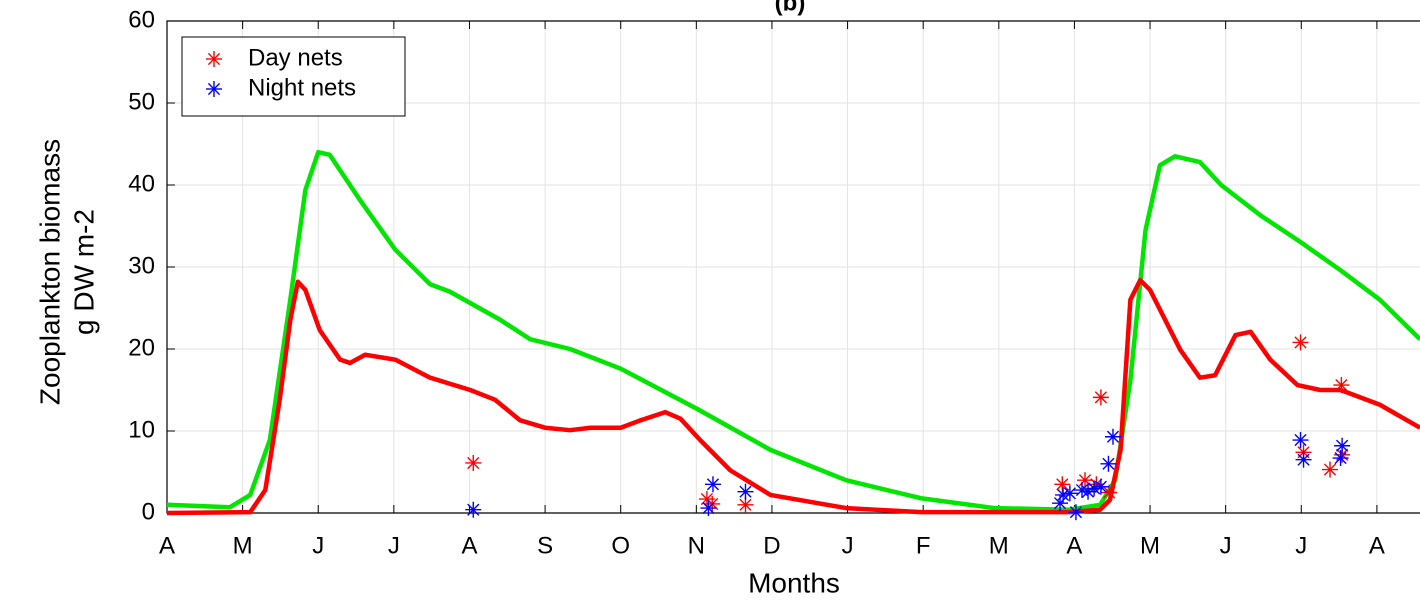 The image size is (1420, 604). What do you see at coordinates (923, 545) in the screenshot?
I see `x-tick-label: F` at bounding box center [923, 545].